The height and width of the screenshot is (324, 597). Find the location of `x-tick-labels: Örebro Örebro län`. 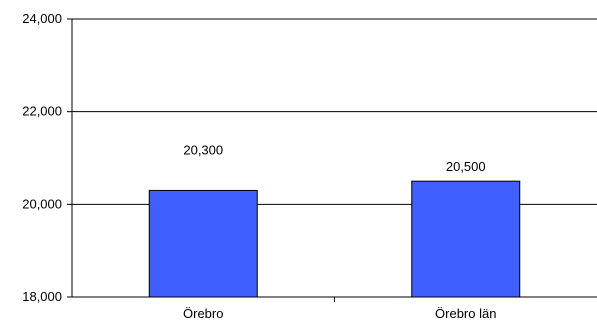

x-tick-labels: Örebro Örebro län is located at coordinates (339, 309).